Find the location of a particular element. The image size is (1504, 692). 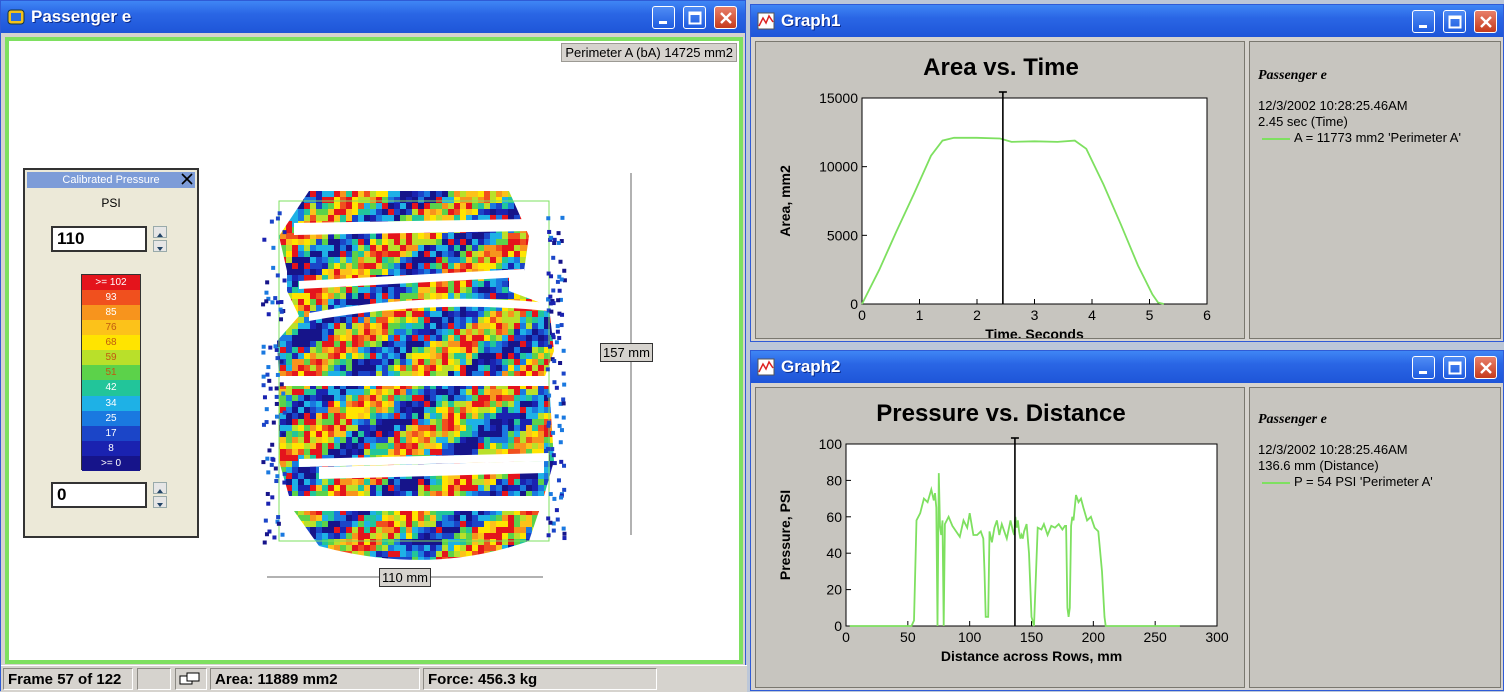

legend-swatch: 8 is located at coordinates (111, 448).